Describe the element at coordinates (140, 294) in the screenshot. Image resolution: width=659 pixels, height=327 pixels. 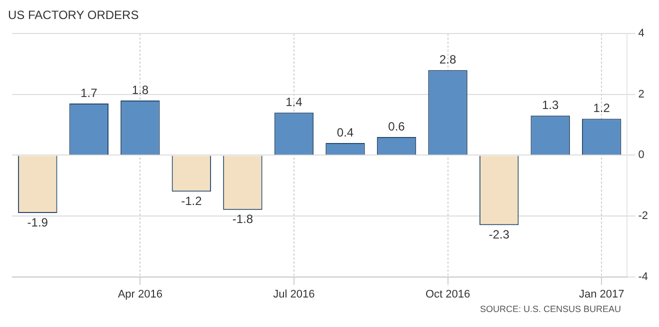
I see `x-tick-label: Apr 2016` at that location.